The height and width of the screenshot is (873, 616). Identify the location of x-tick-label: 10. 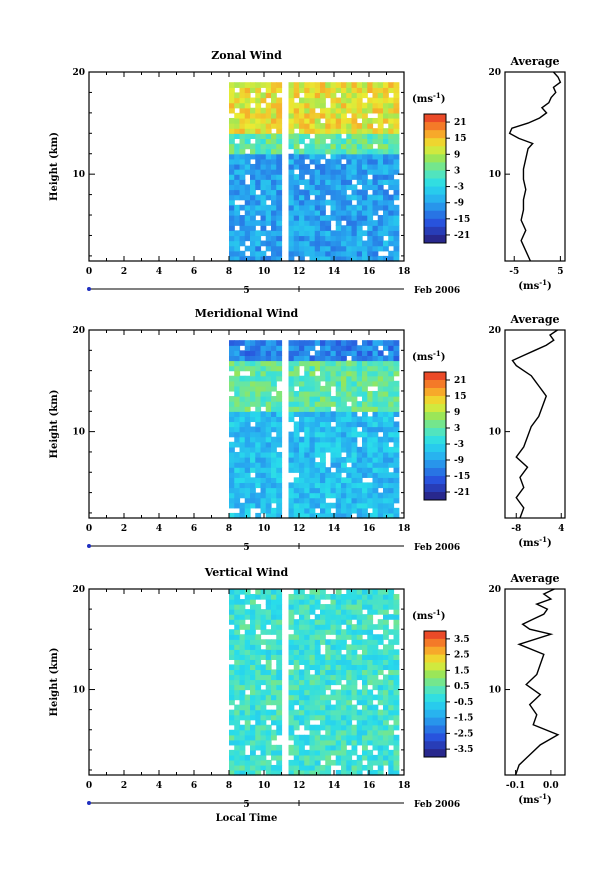
(264, 786).